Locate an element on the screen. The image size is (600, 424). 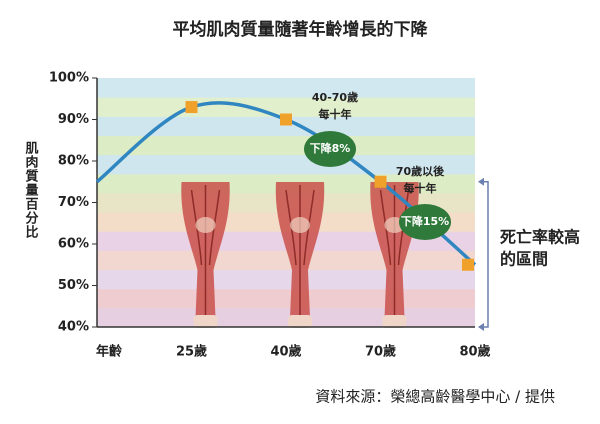
annotation-text: 40-70歲 is located at coordinates (335, 97).